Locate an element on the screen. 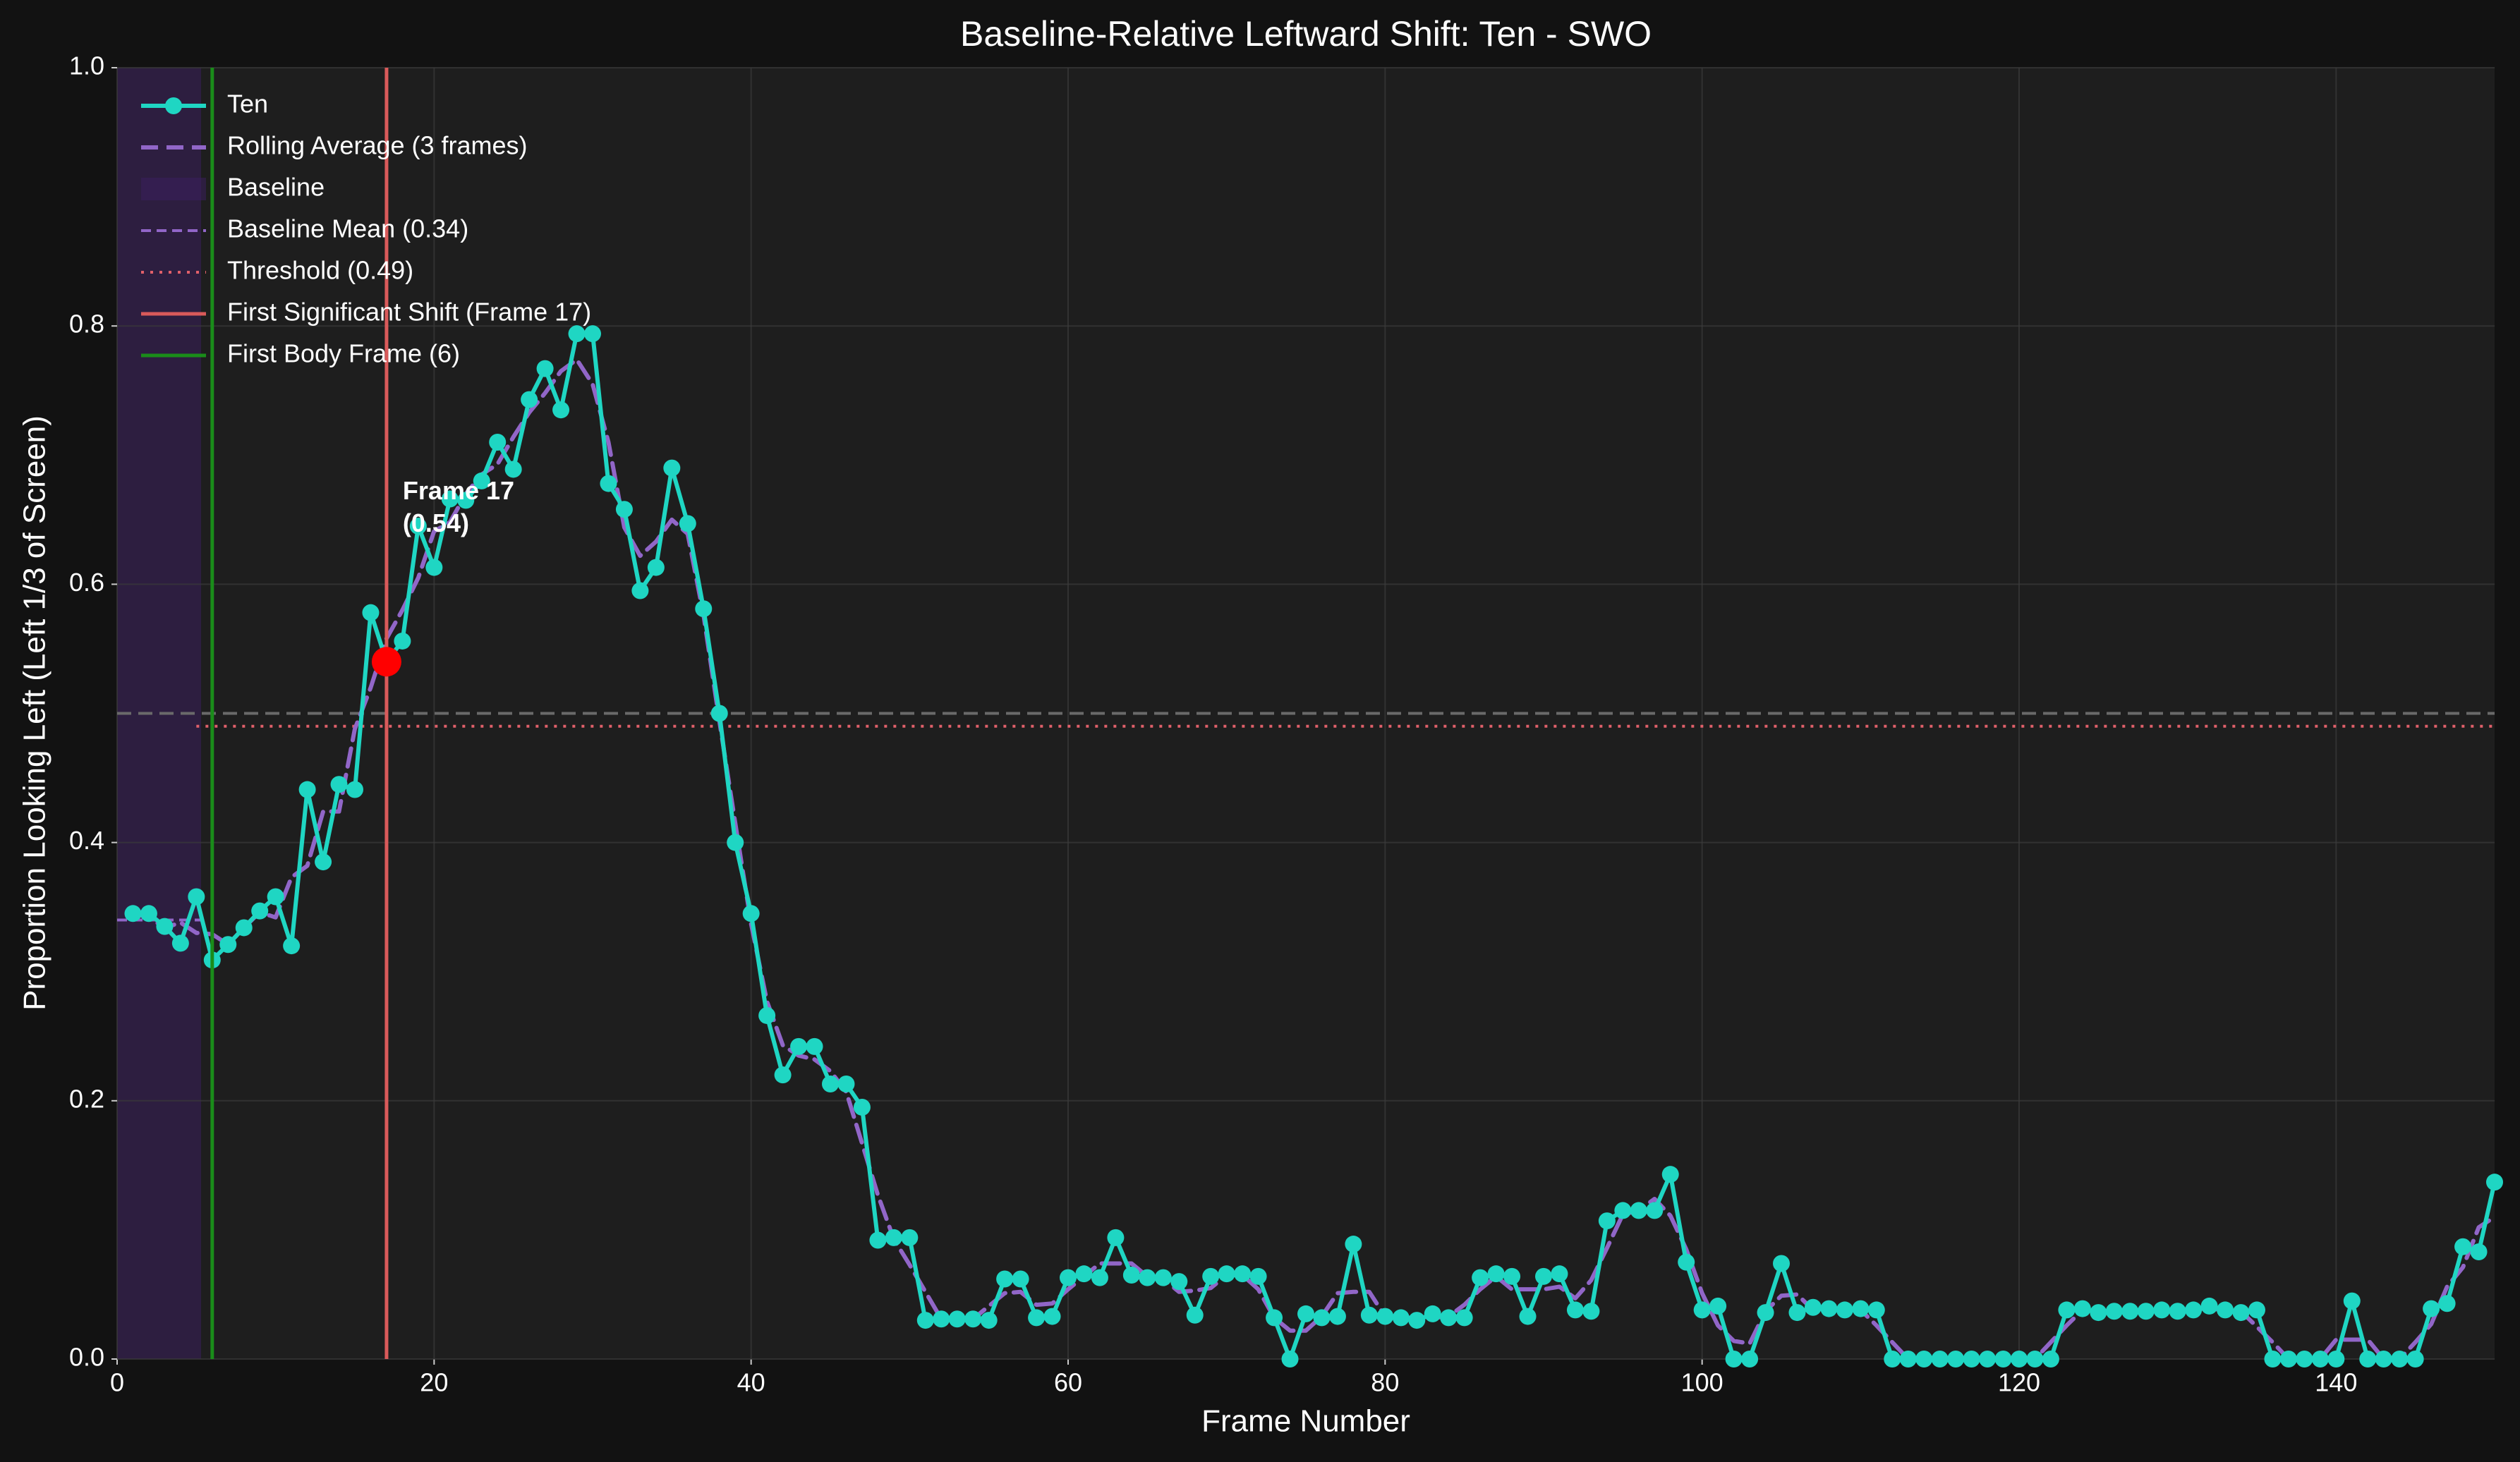 Image resolution: width=2520 pixels, height=1462 pixels. x-tick-label: 20 is located at coordinates (434, 1382).